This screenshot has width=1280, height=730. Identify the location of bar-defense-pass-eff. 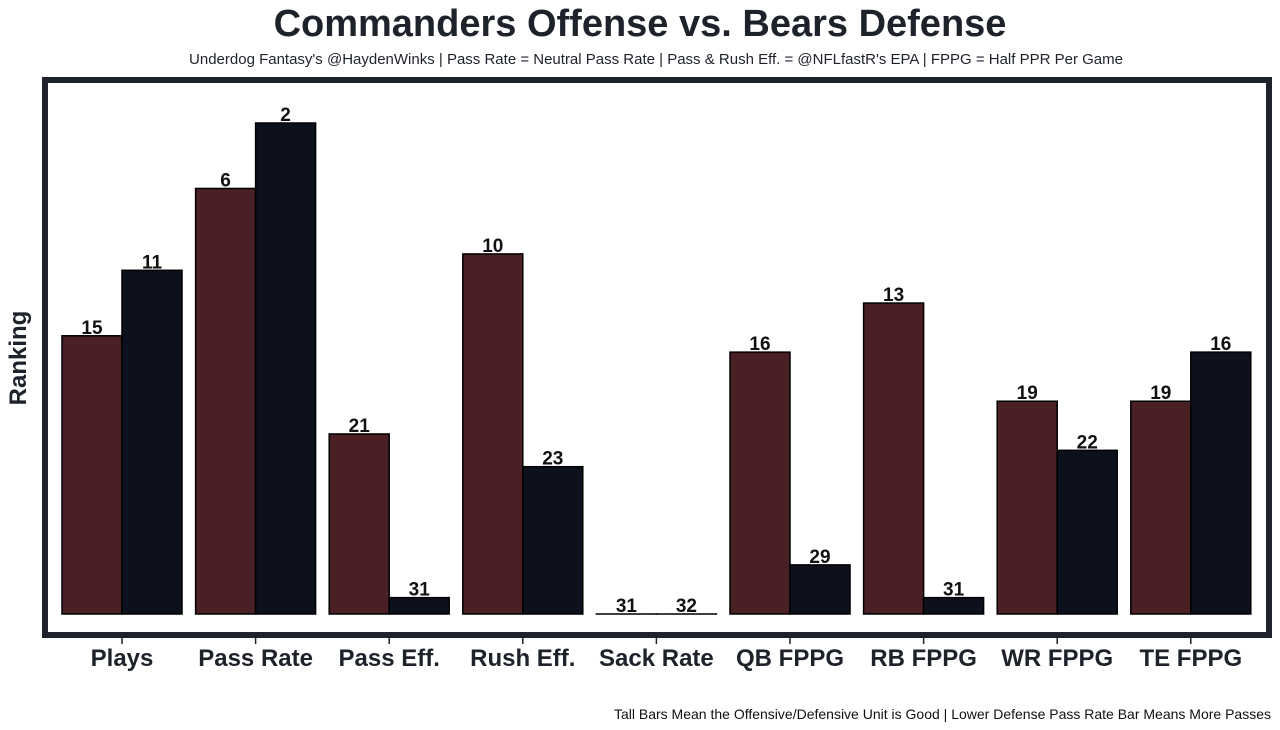
(419, 605).